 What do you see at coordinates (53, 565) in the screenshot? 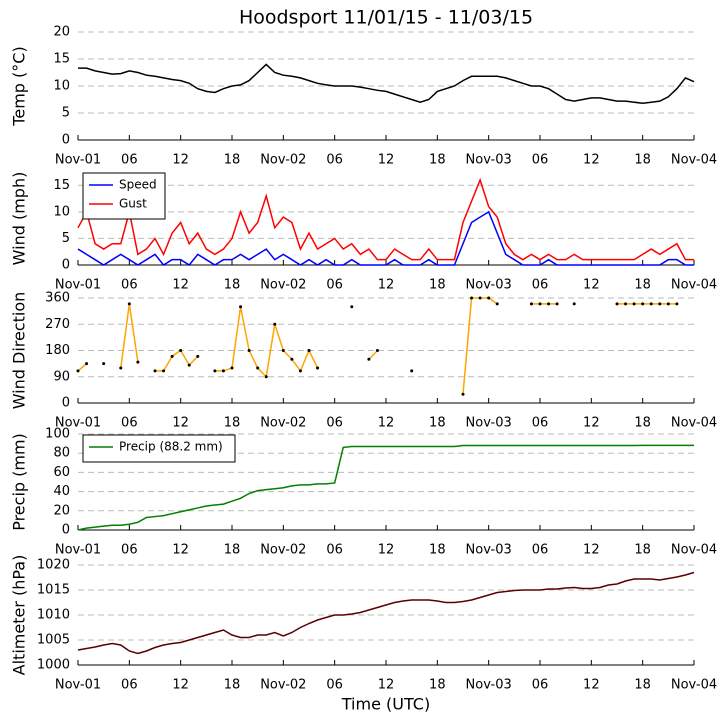
I see `y-tick-label: 1020` at bounding box center [53, 565].